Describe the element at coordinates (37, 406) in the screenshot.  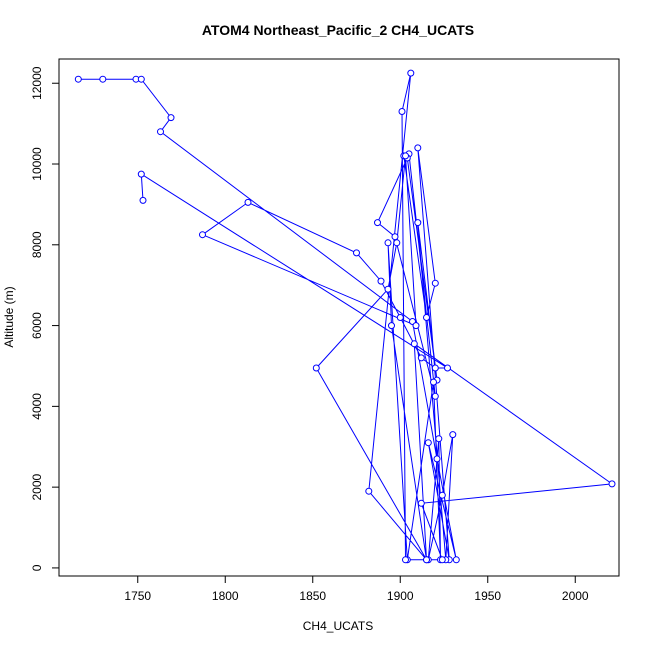
I see `y-tick-label: 4000` at that location.